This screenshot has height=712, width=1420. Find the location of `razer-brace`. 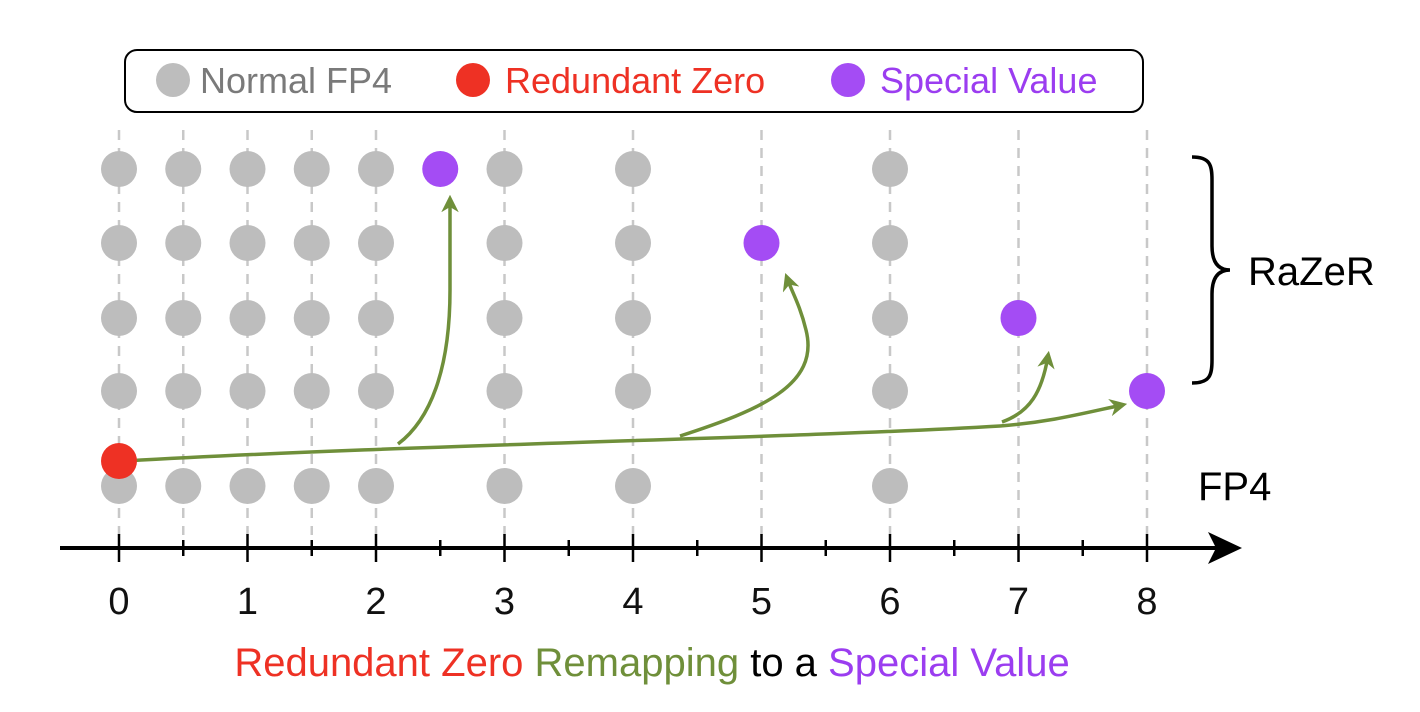

razer-brace is located at coordinates (1211, 270).